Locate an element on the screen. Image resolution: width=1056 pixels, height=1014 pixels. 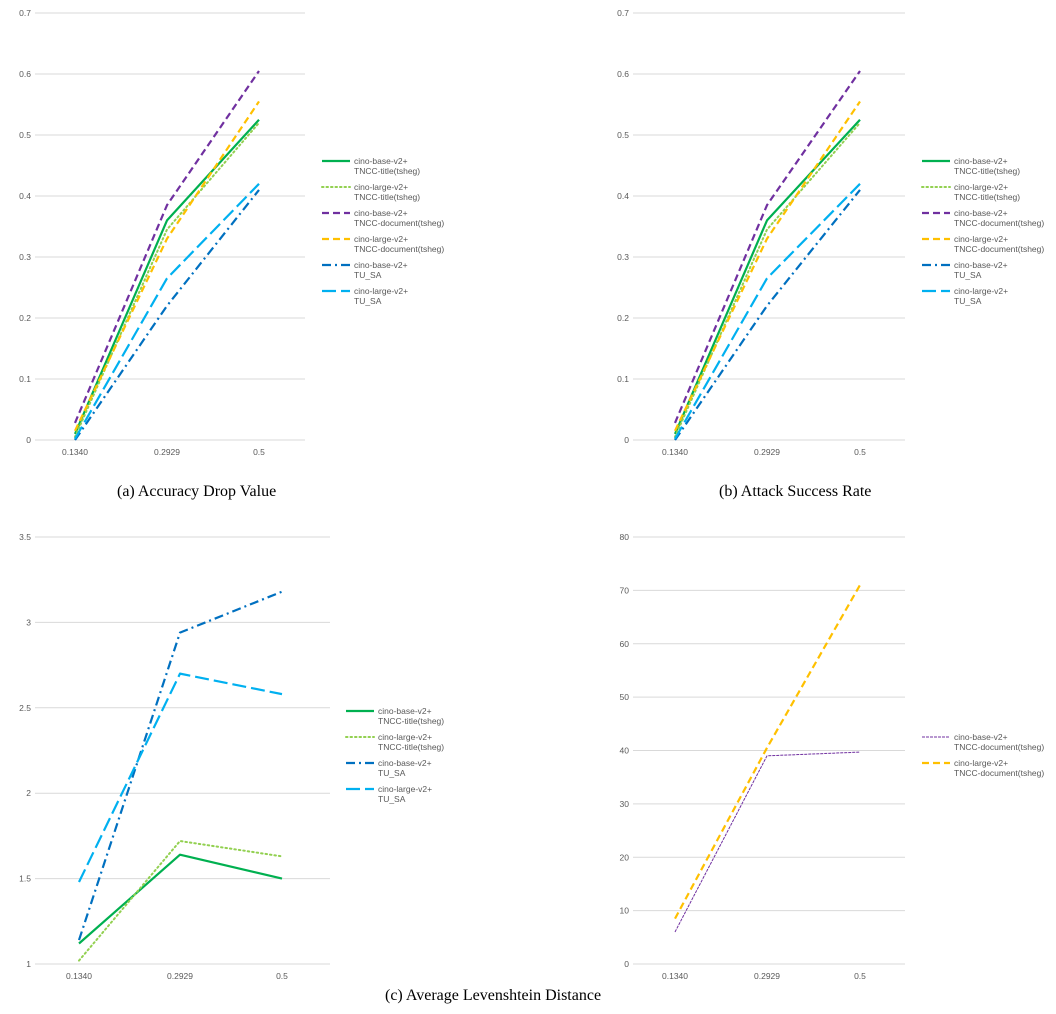
y-tick-label: 3 is located at coordinates (28, 622).